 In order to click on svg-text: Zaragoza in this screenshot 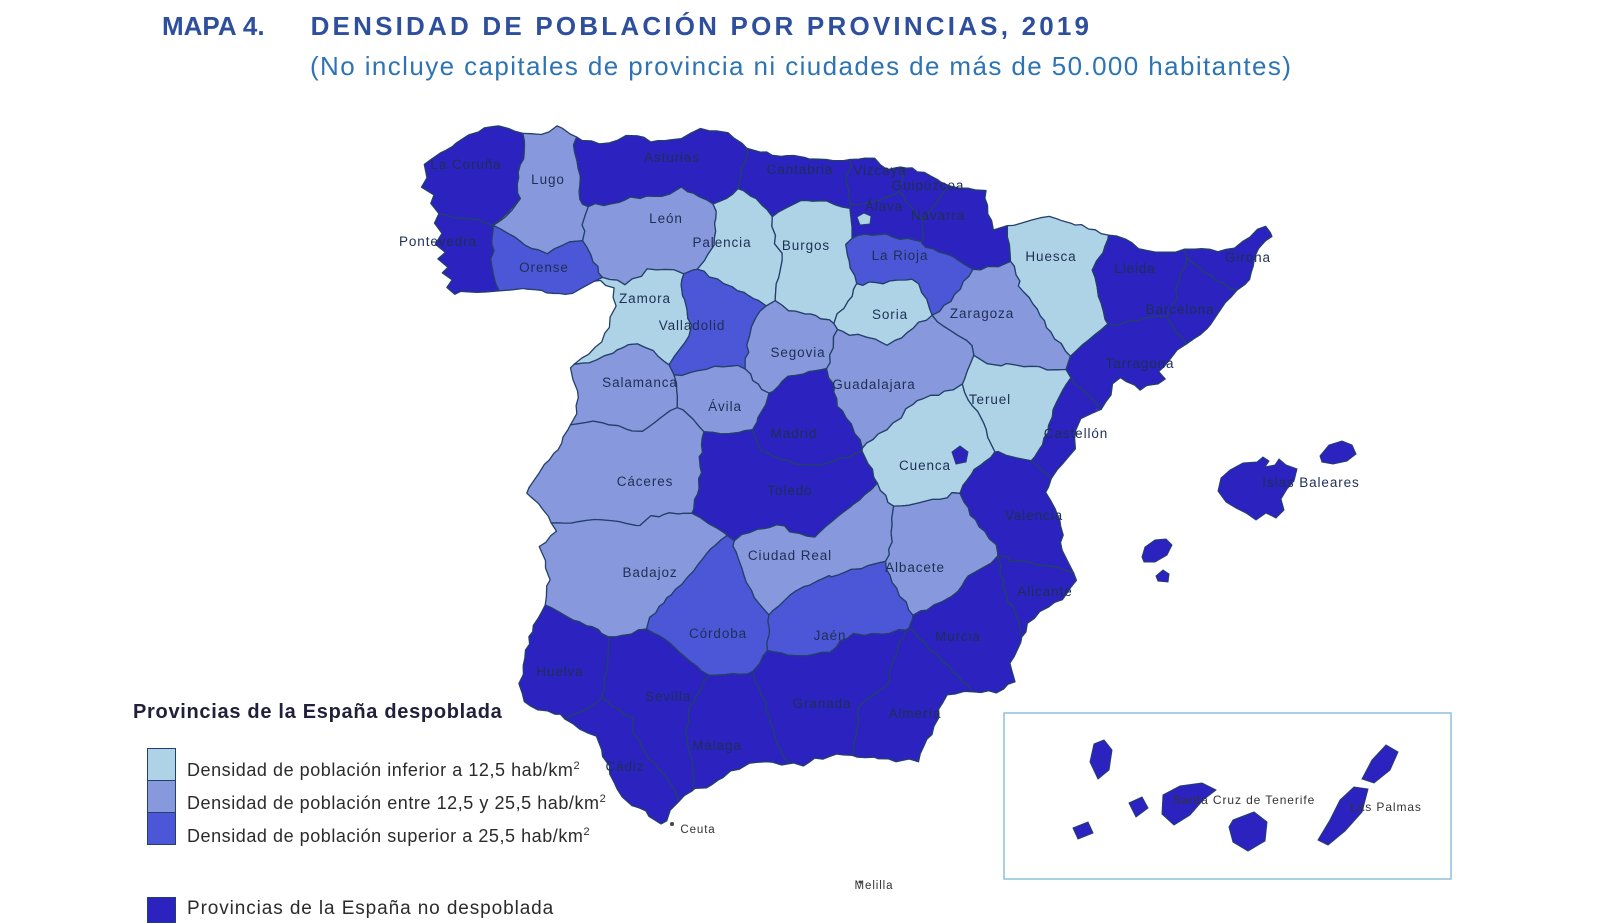, I will do `click(982, 313)`.